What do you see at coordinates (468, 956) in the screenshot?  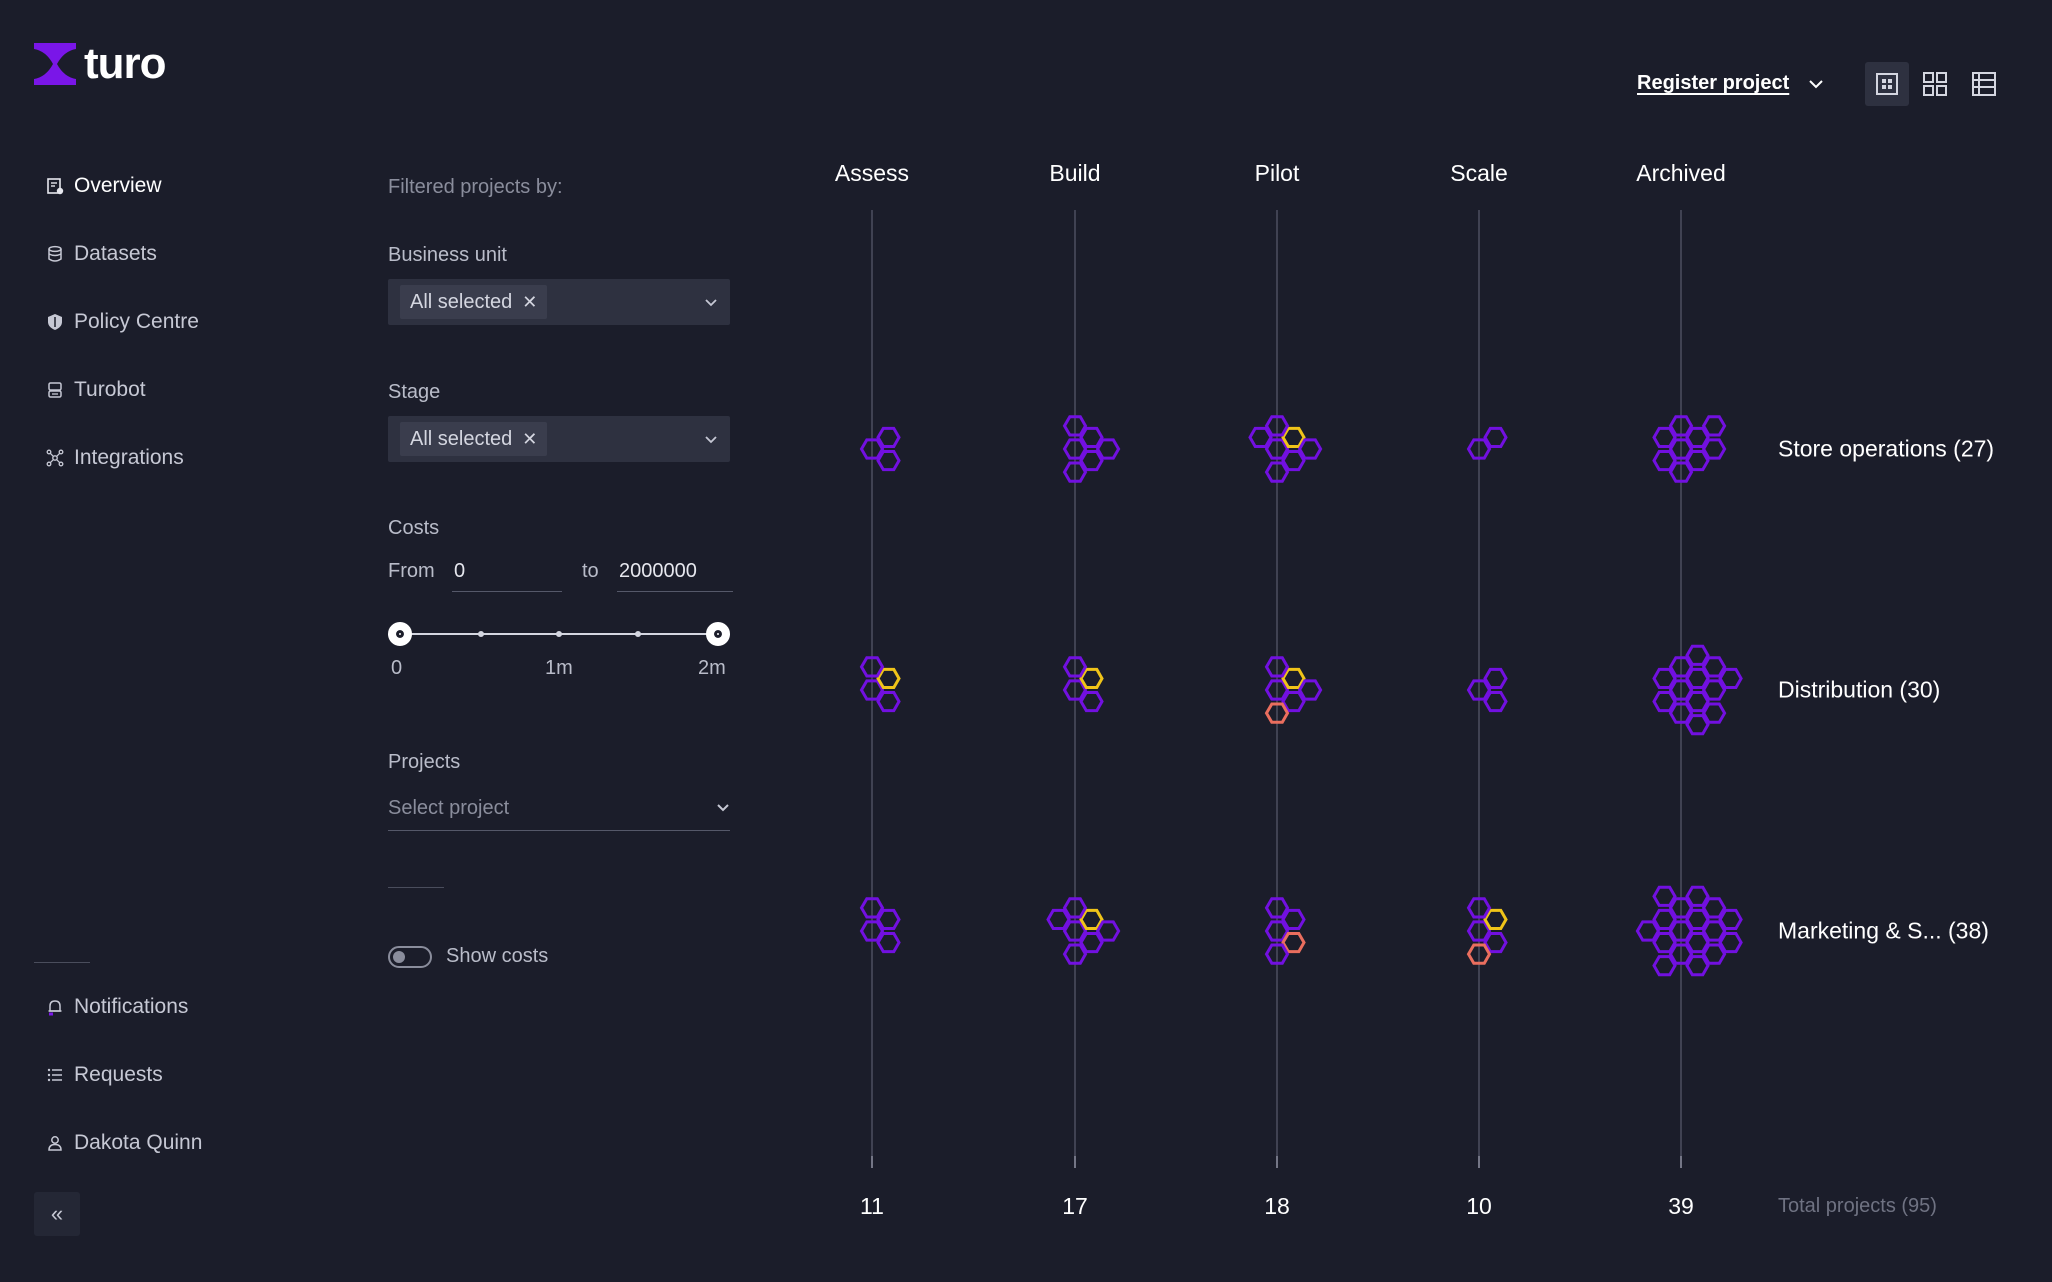 I see `show-costs-control: Show costs` at bounding box center [468, 956].